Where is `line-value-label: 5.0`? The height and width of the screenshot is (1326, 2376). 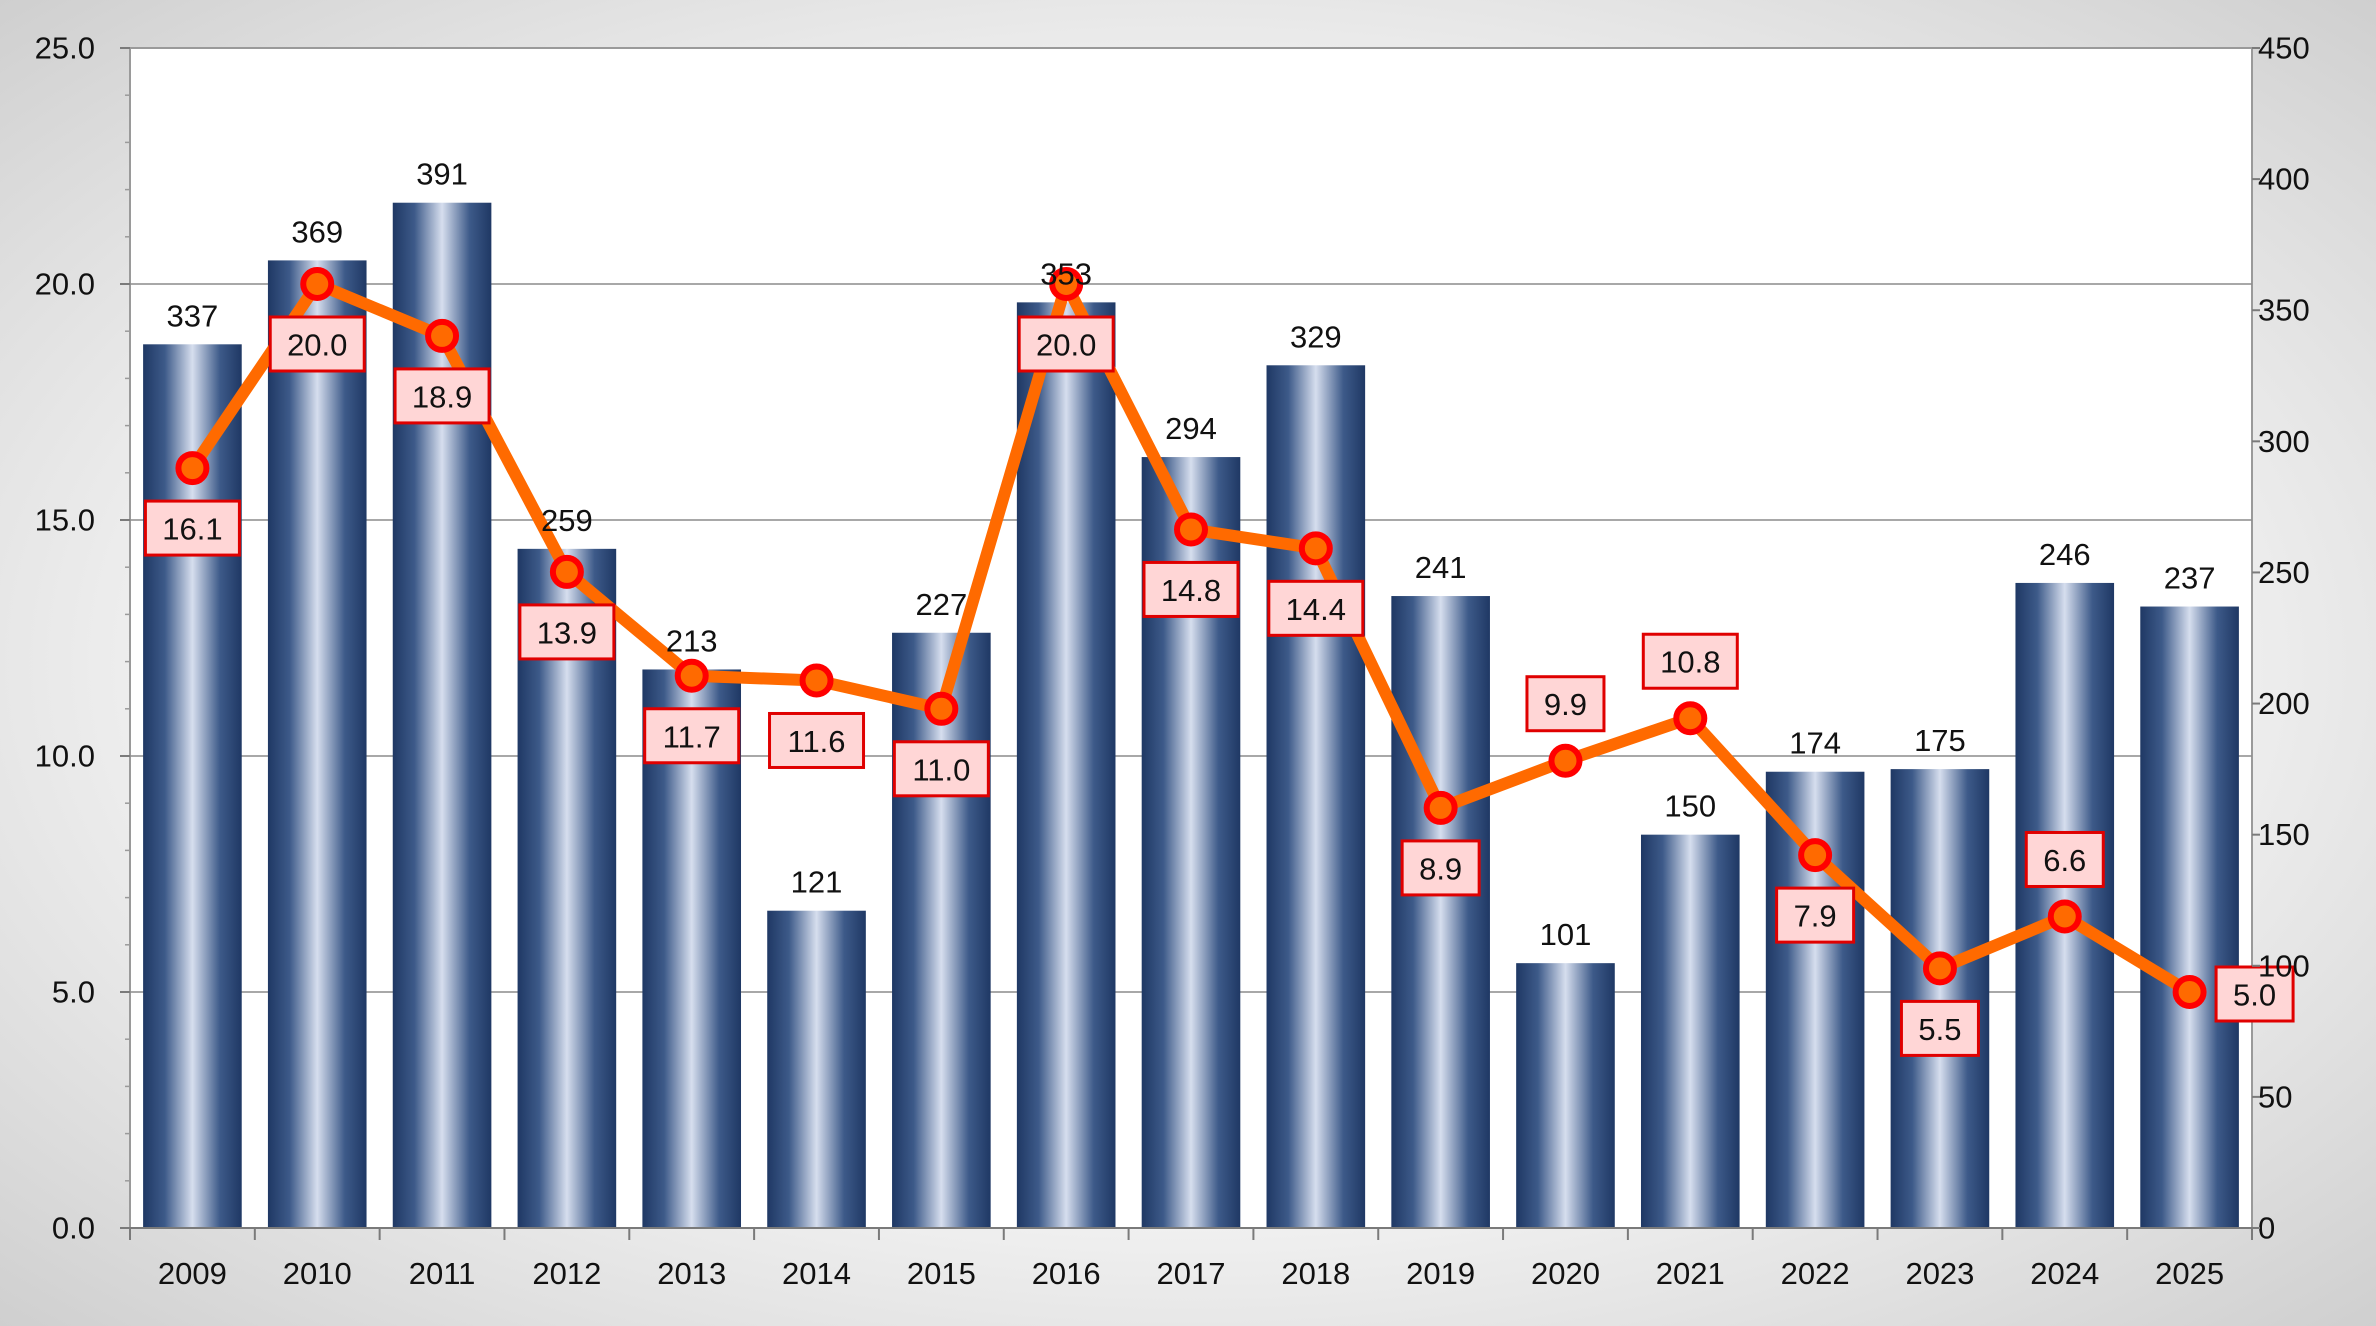 line-value-label: 5.0 is located at coordinates (2254, 994).